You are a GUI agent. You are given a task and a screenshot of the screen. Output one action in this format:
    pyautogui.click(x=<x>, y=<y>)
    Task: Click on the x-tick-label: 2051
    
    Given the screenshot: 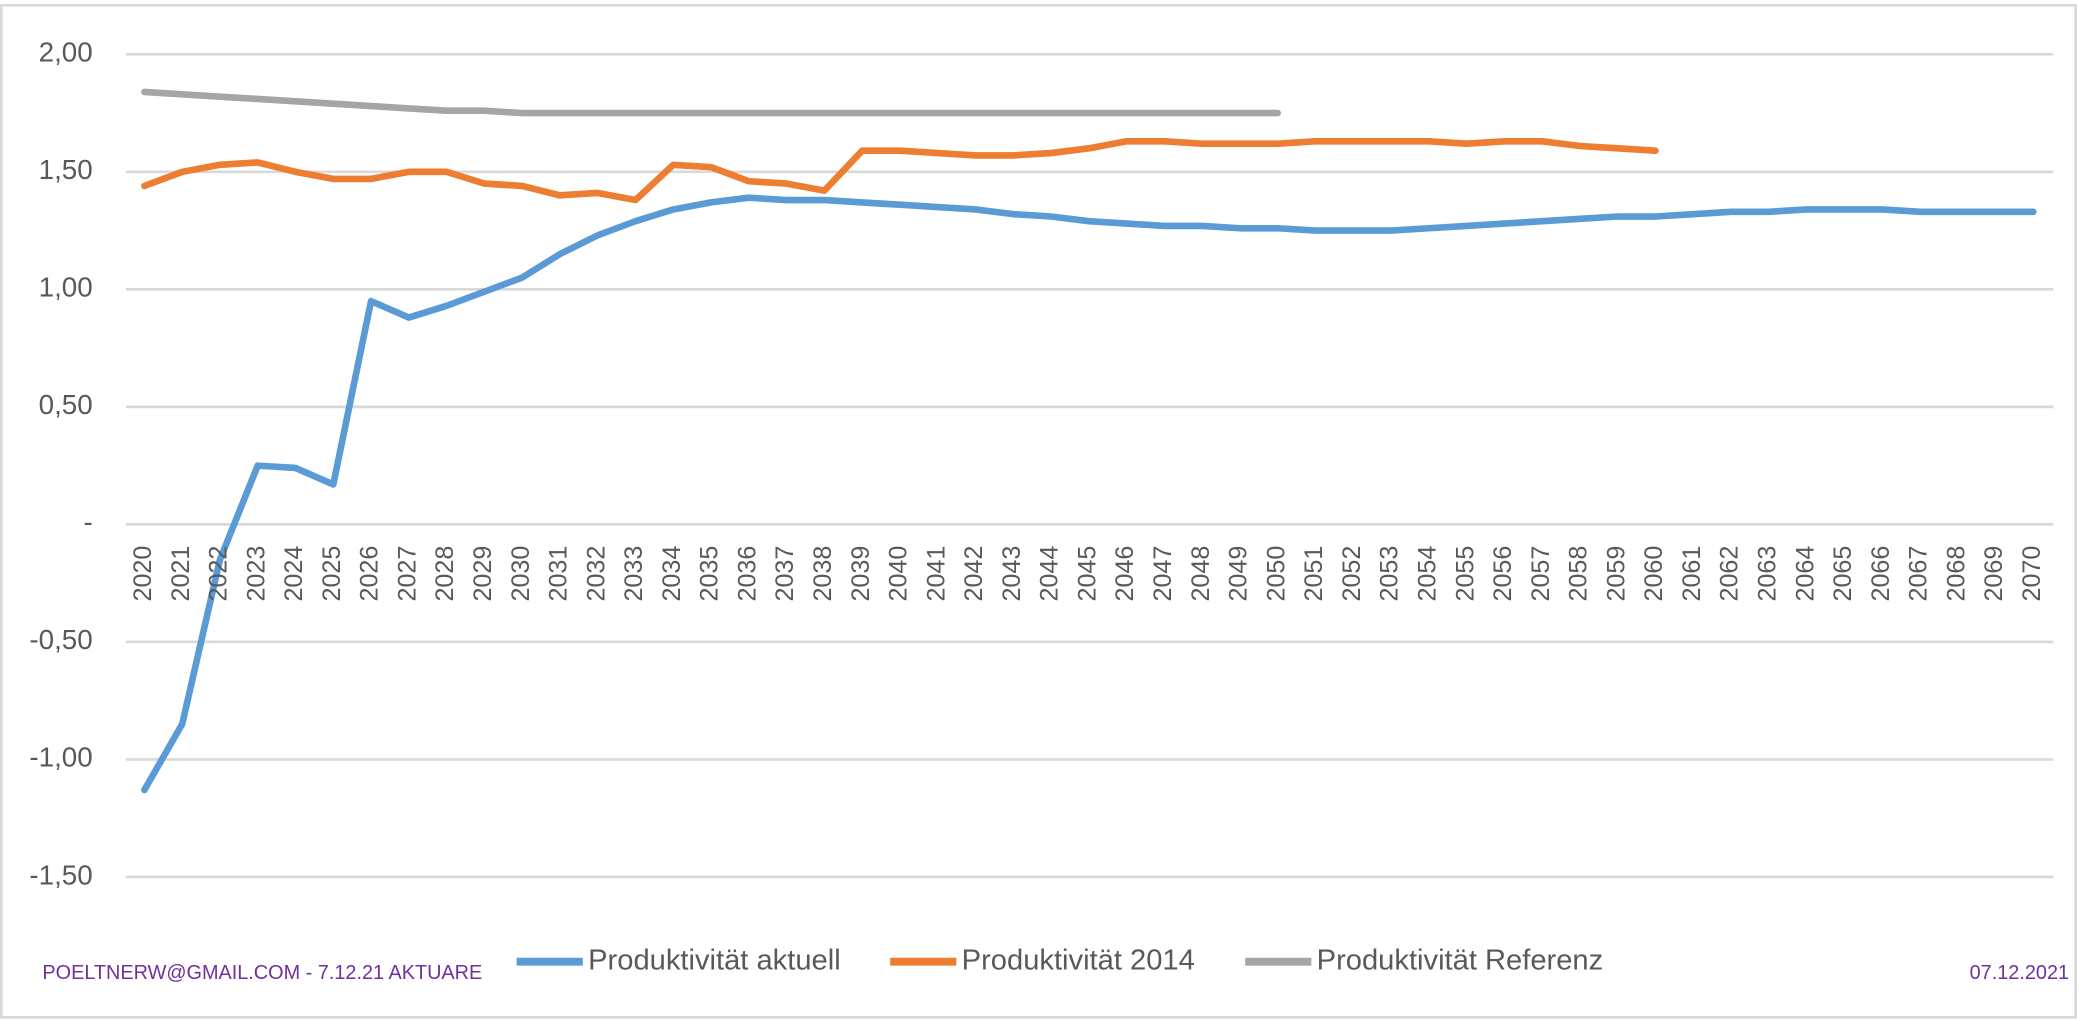 What is the action you would take?
    pyautogui.click(x=1314, y=574)
    